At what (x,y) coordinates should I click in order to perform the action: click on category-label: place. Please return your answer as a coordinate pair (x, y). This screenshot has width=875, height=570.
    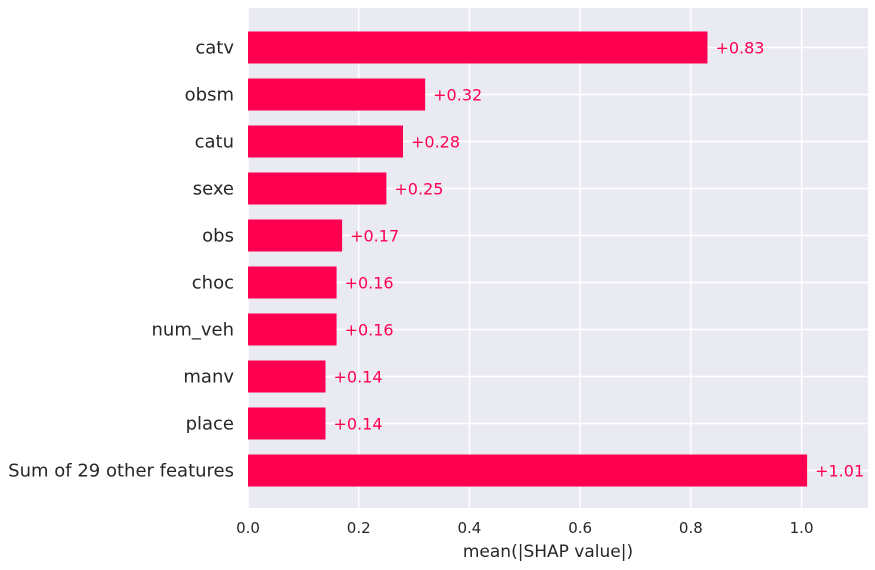
    Looking at the image, I should click on (210, 424).